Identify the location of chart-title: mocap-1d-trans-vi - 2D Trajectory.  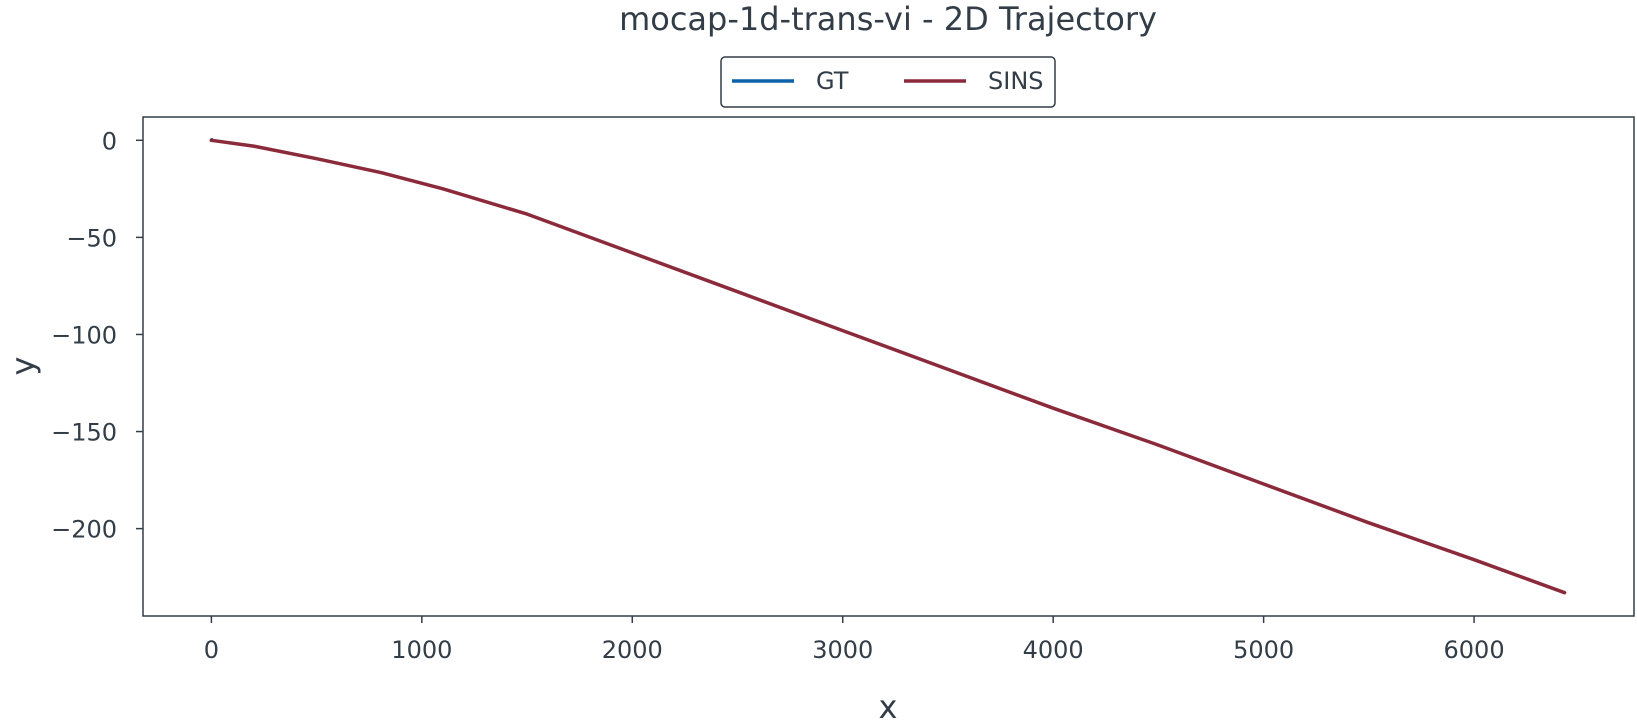
(888, 19).